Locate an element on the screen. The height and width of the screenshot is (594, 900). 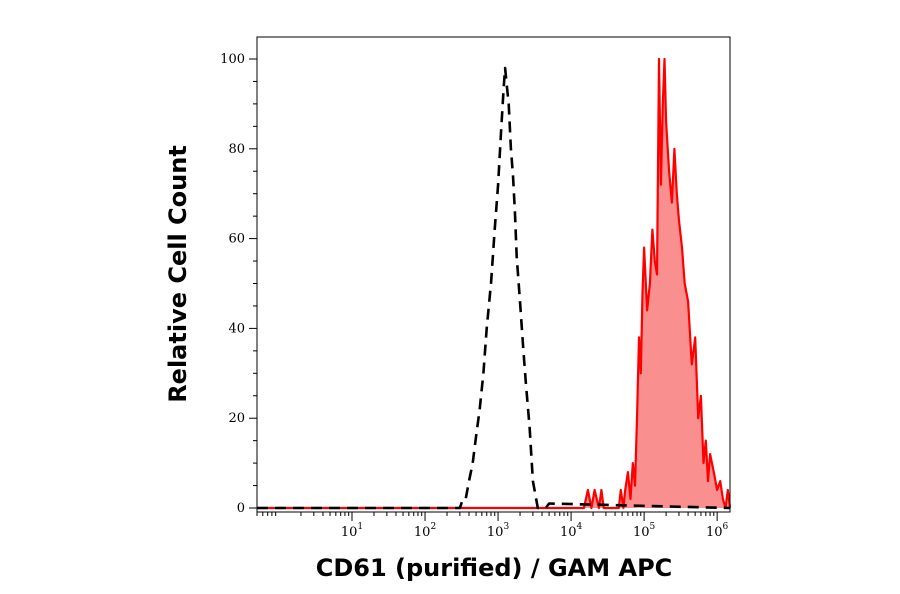
x-tick-label: 10⁵ is located at coordinates (644, 531).